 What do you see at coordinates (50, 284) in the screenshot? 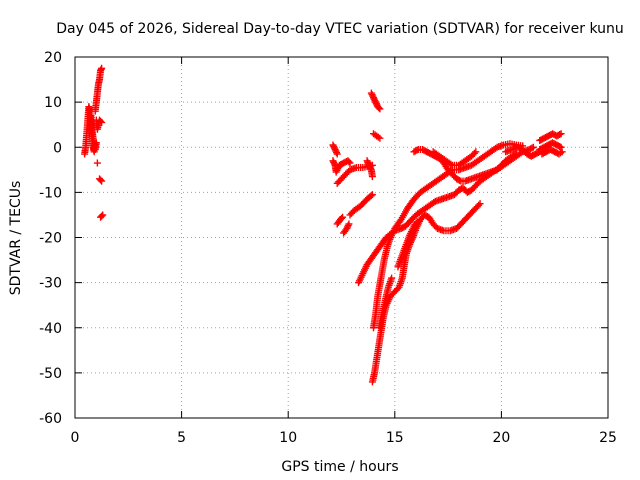
I see `y-tick-label: -30` at bounding box center [50, 284].